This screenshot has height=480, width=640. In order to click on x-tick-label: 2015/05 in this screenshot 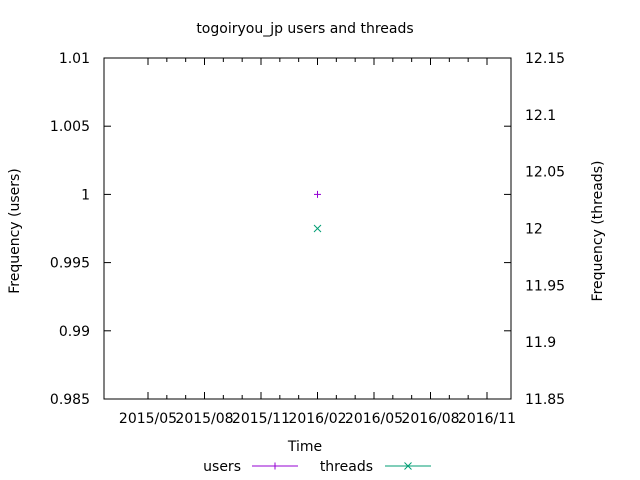, I will do `click(148, 419)`.